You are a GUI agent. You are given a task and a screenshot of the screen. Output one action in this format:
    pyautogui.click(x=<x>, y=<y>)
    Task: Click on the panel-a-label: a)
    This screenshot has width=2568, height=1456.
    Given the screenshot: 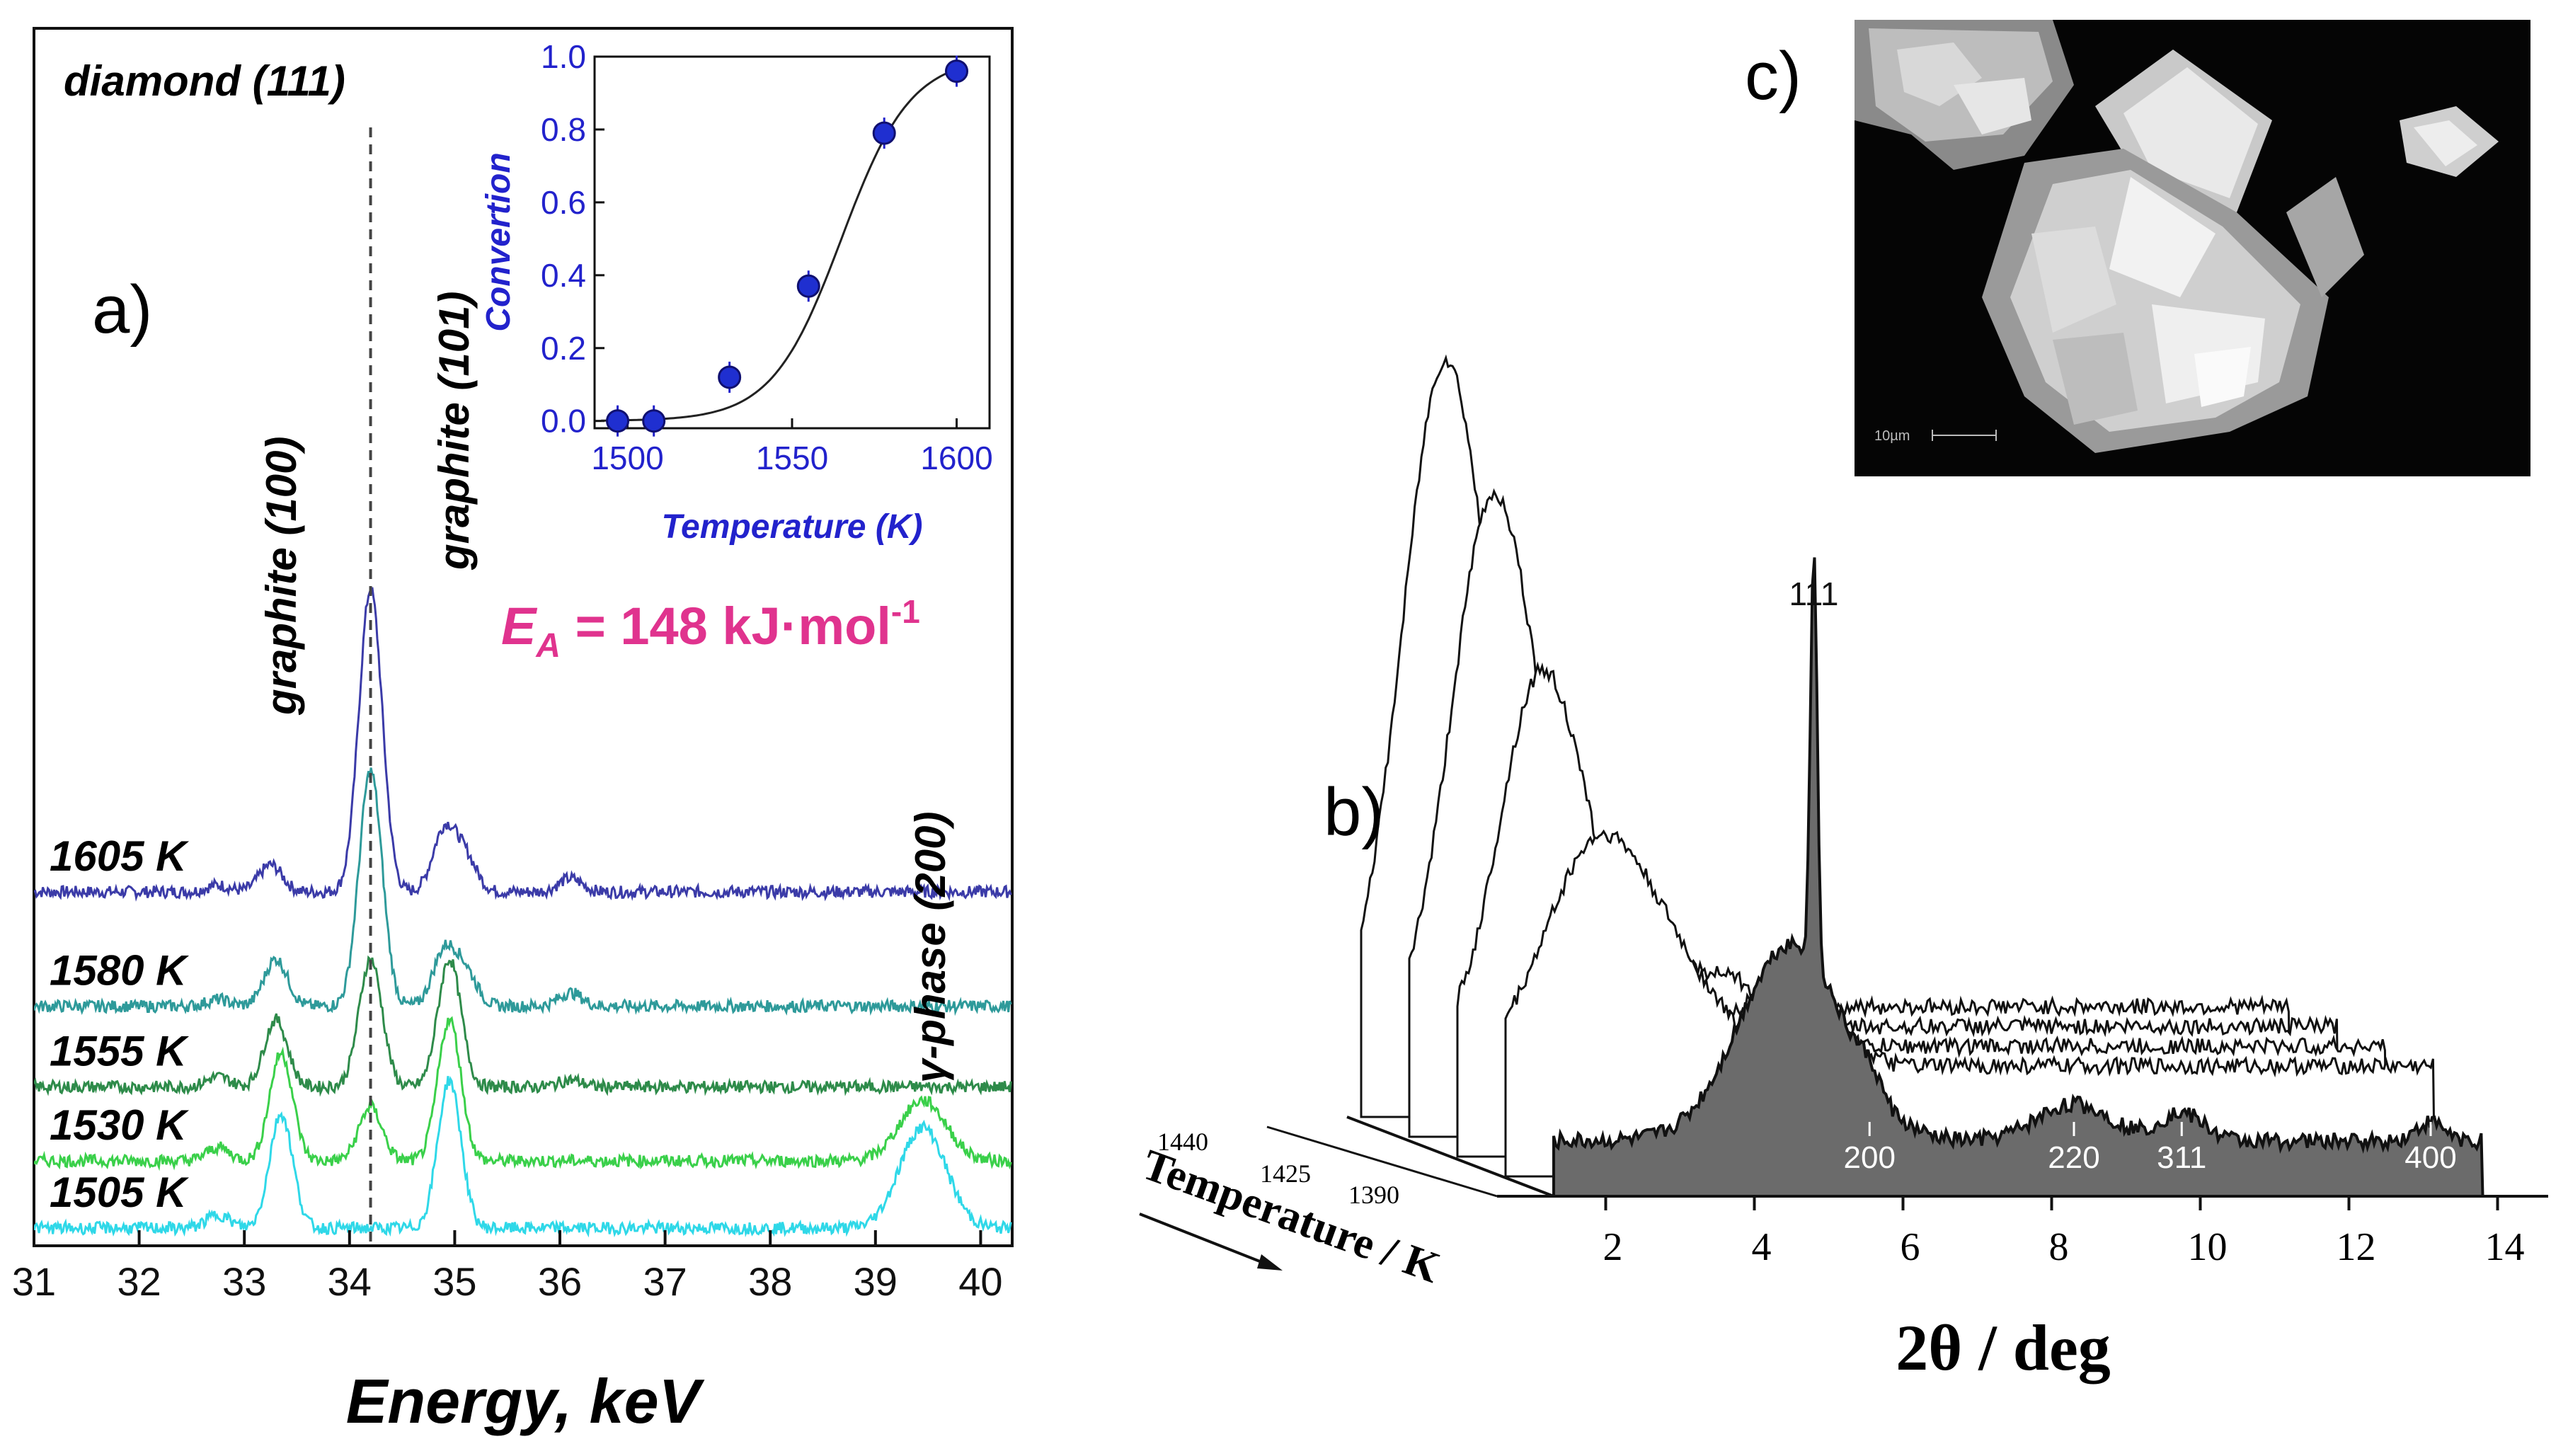 What is the action you would take?
    pyautogui.click(x=122, y=310)
    